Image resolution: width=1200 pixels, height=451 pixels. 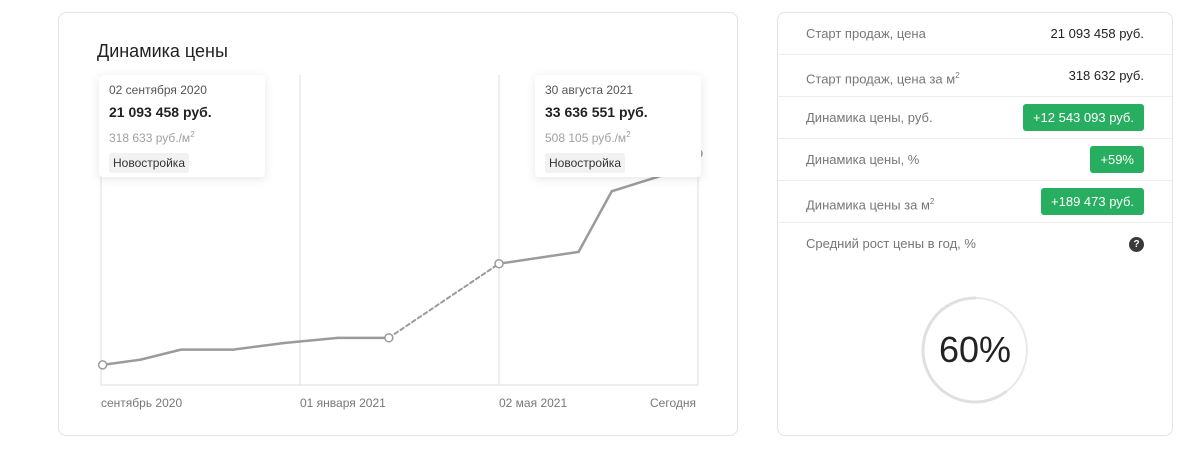 What do you see at coordinates (589, 90) in the screenshot?
I see `tooltip-date: 30 августа 2021` at bounding box center [589, 90].